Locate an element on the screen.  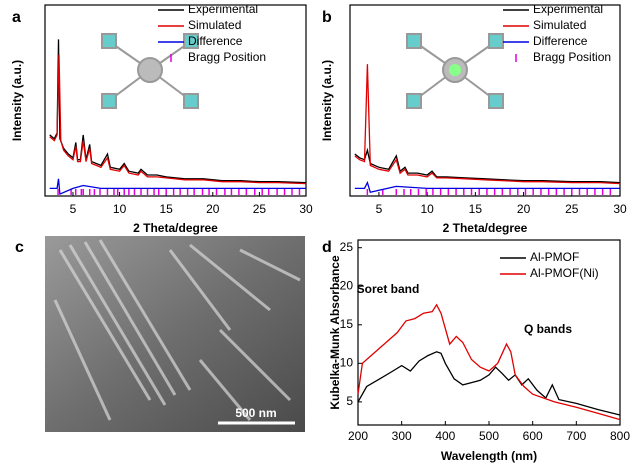
panel-label: b is located at coordinates (327, 17).